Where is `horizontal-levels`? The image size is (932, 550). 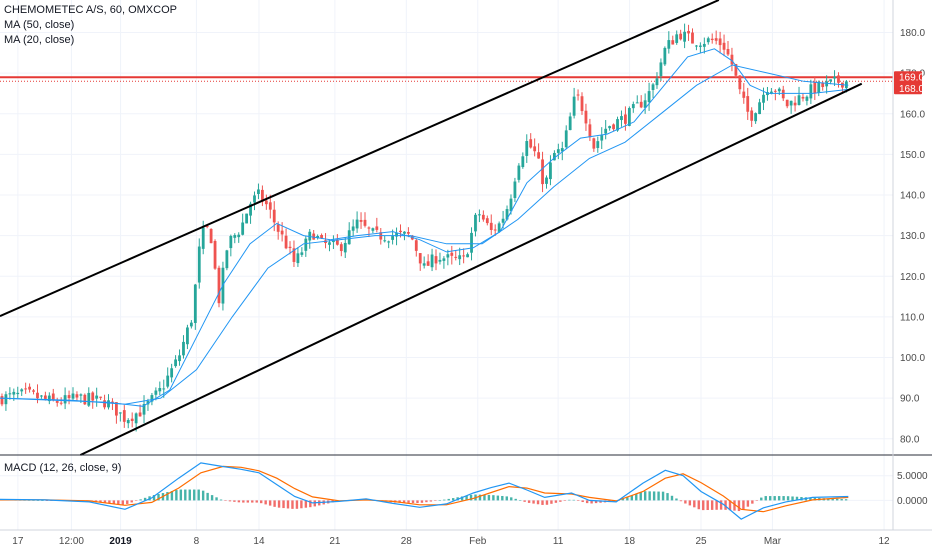 horizontal-levels is located at coordinates (446, 79).